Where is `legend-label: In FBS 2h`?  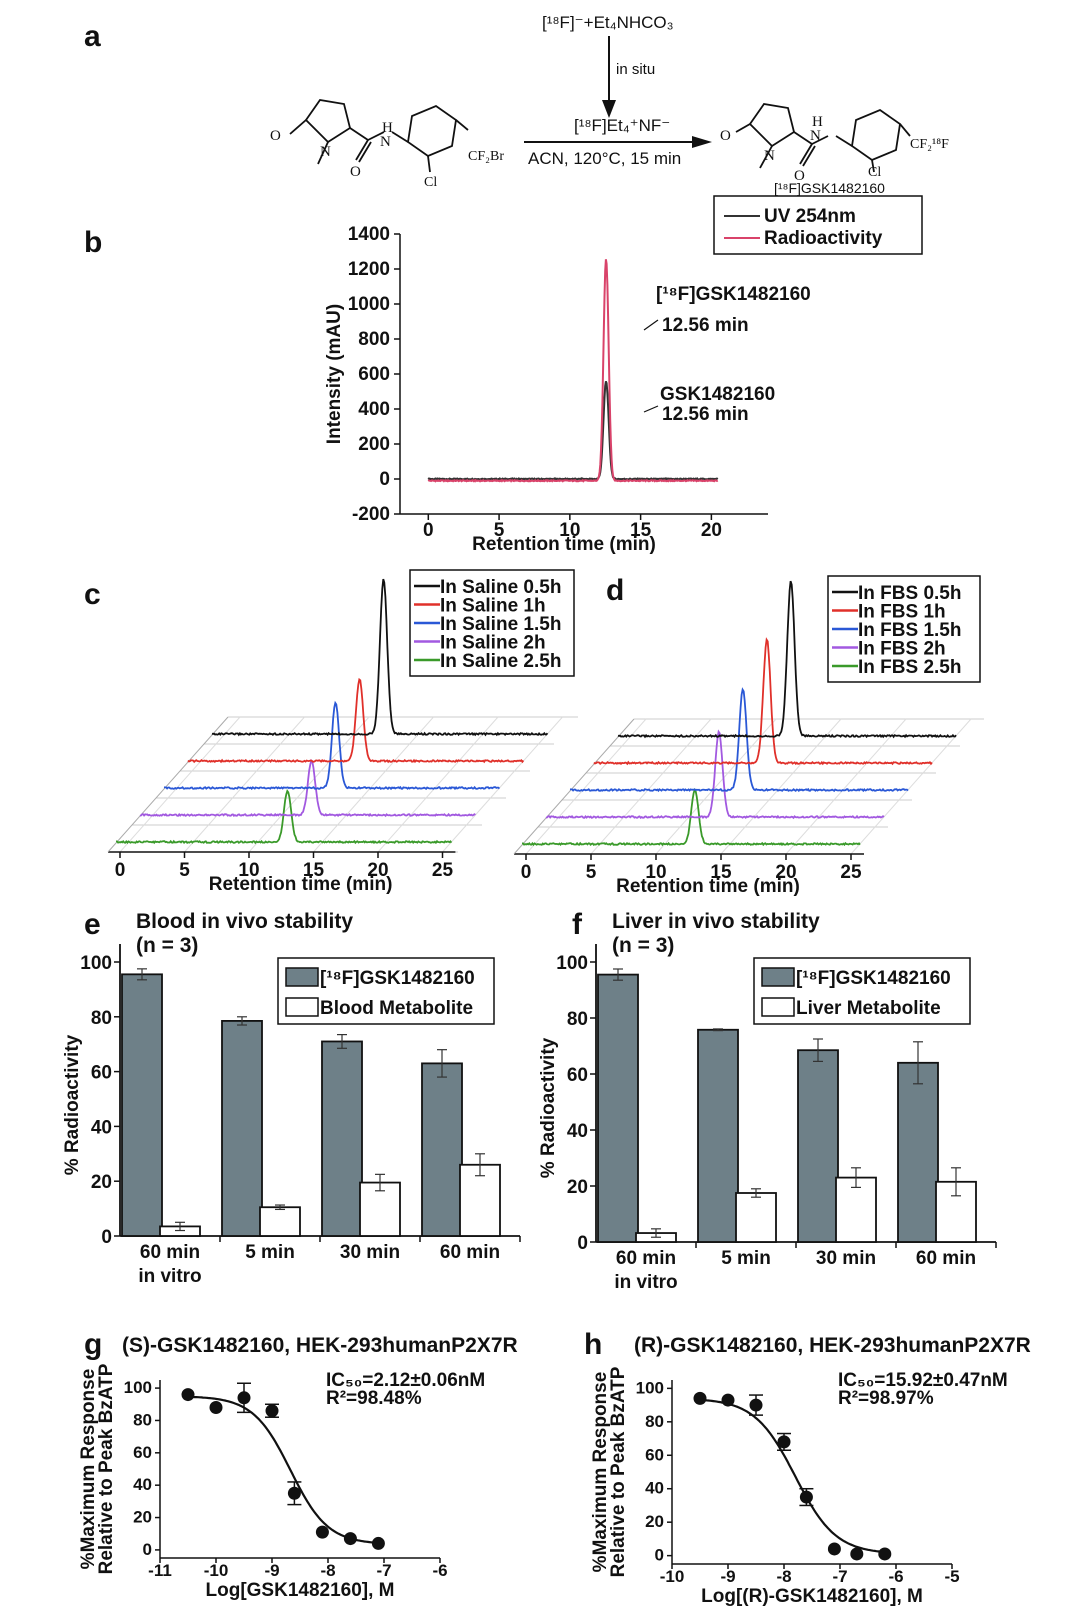 legend-label: In FBS 2h is located at coordinates (902, 649).